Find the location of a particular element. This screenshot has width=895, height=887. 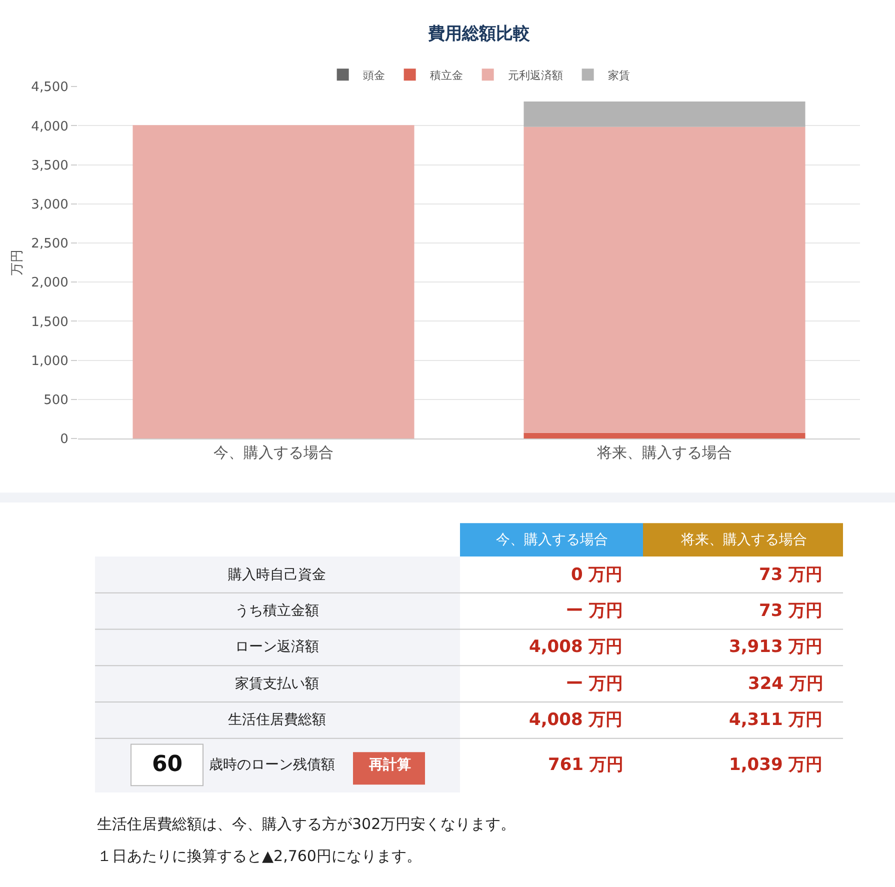

y-tick-label: 1,500 is located at coordinates (49, 322).